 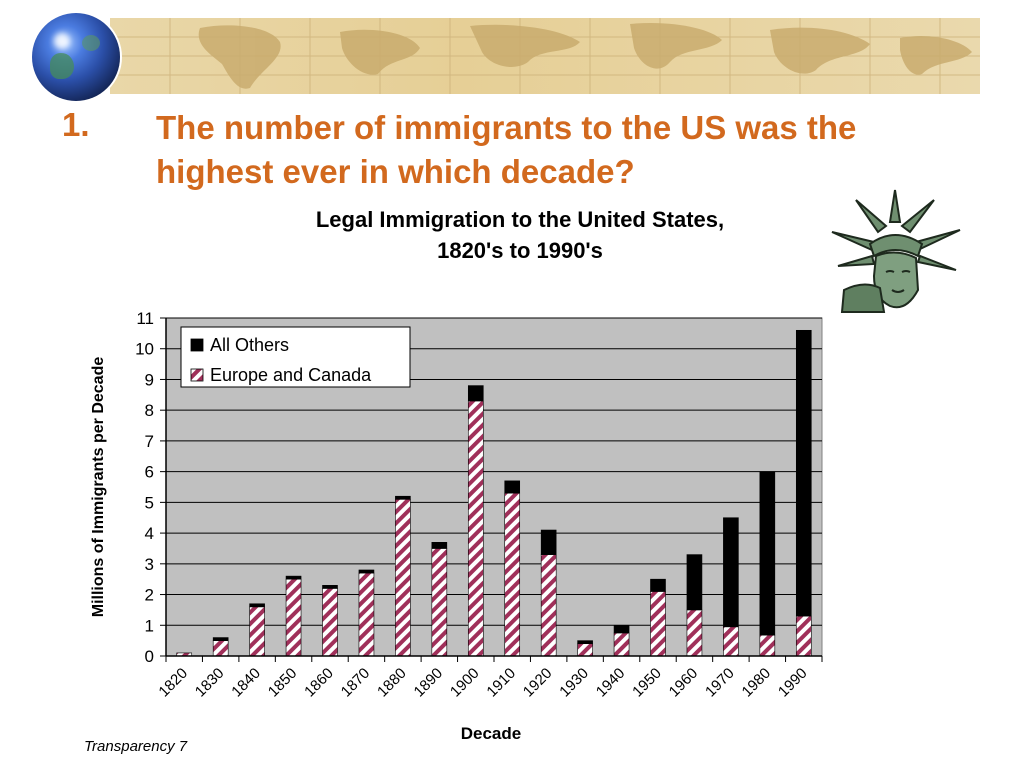 I want to click on legend: All Others Europe and Canada, so click(x=295, y=357).